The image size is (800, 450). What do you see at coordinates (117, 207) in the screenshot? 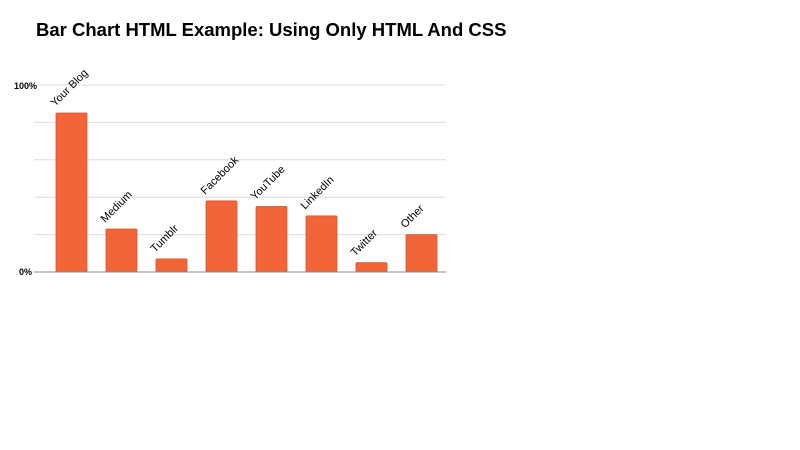
I see `bar-label: Medium` at bounding box center [117, 207].